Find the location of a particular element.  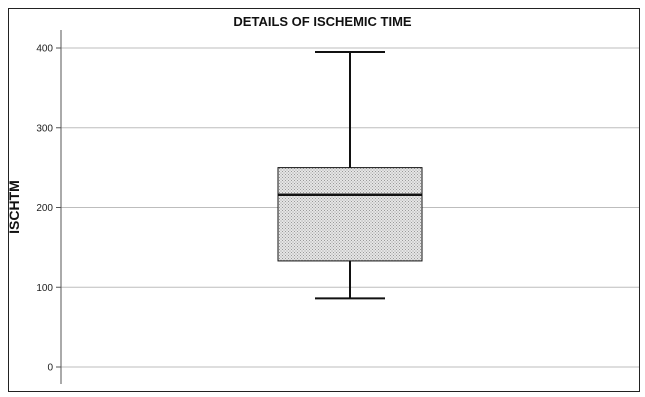

y-tick-label-400: 400 is located at coordinates (44, 49).